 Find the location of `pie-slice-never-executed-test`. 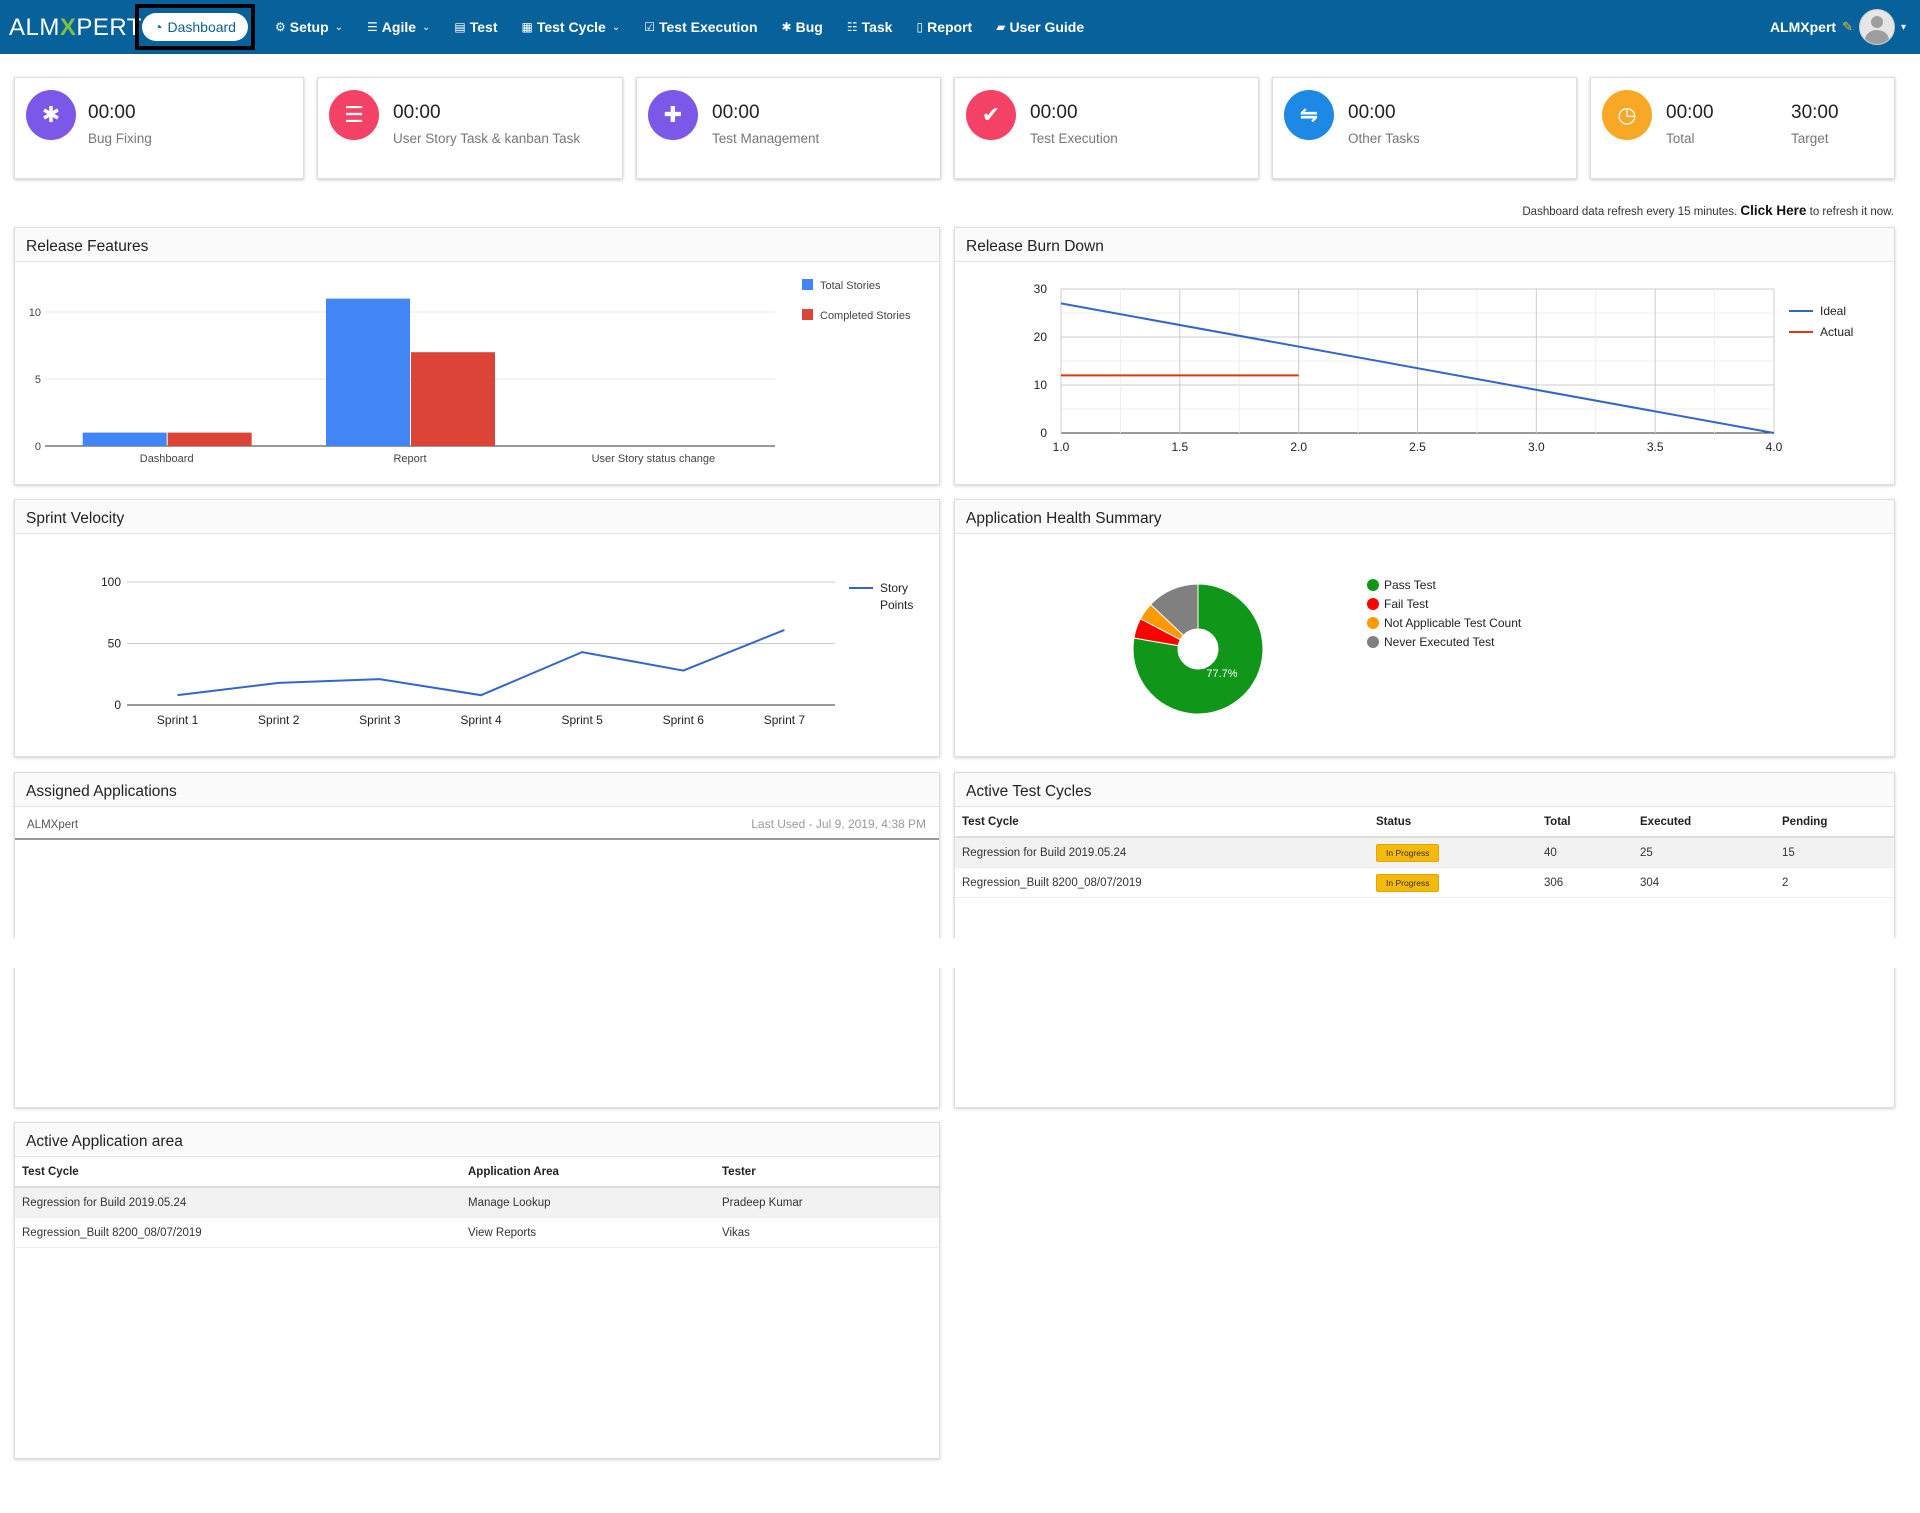

pie-slice-never-executed-test is located at coordinates (1174, 610).